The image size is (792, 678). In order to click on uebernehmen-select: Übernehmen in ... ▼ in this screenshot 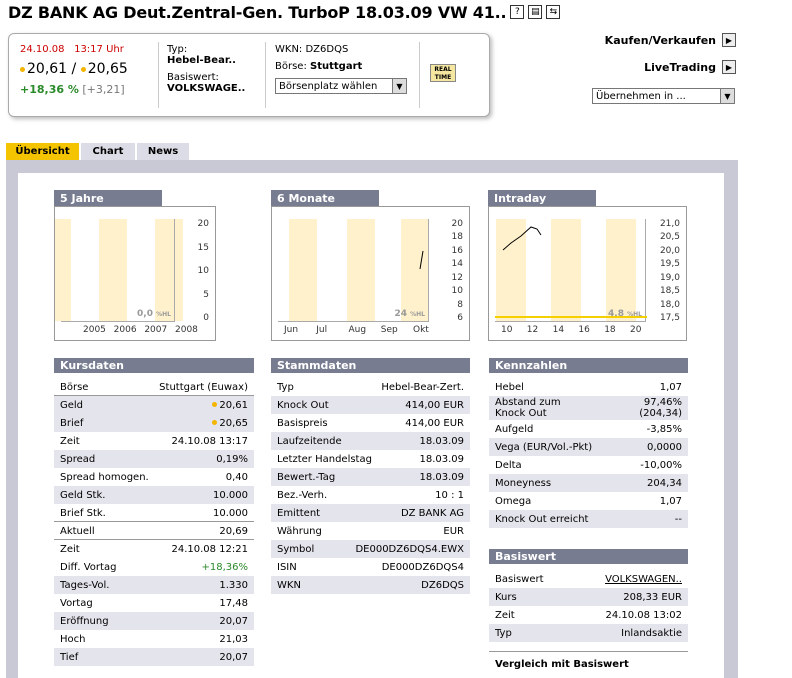, I will do `click(663, 96)`.